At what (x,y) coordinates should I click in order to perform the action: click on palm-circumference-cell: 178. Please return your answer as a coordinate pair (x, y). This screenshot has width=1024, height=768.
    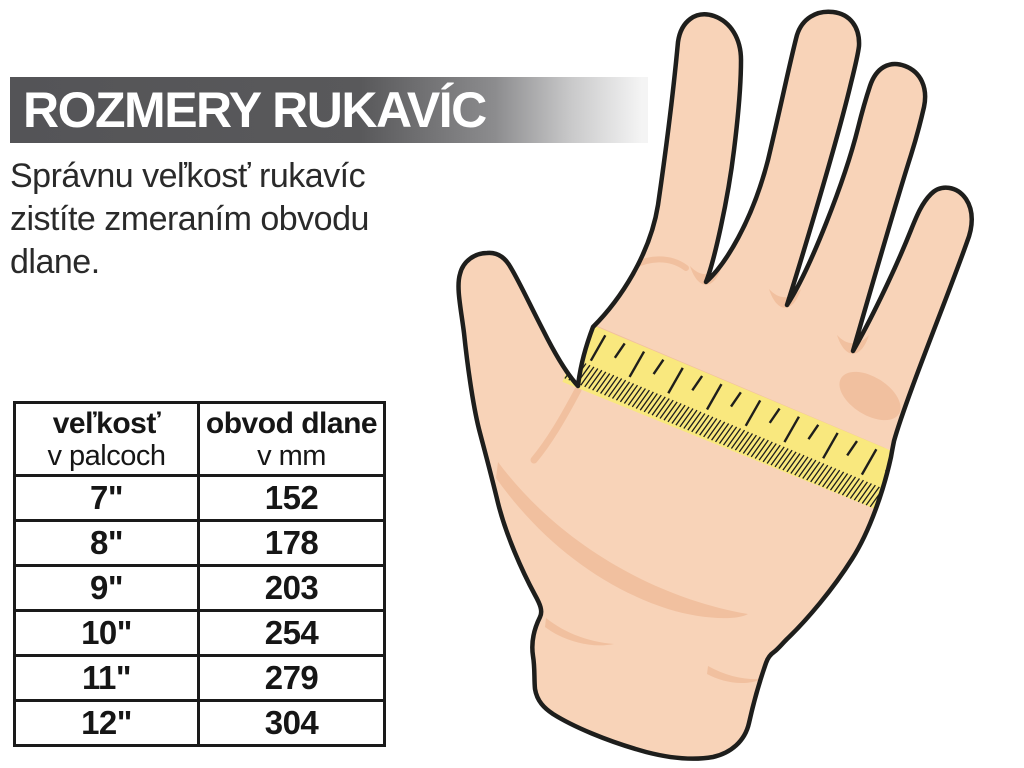
    Looking at the image, I should click on (291, 543).